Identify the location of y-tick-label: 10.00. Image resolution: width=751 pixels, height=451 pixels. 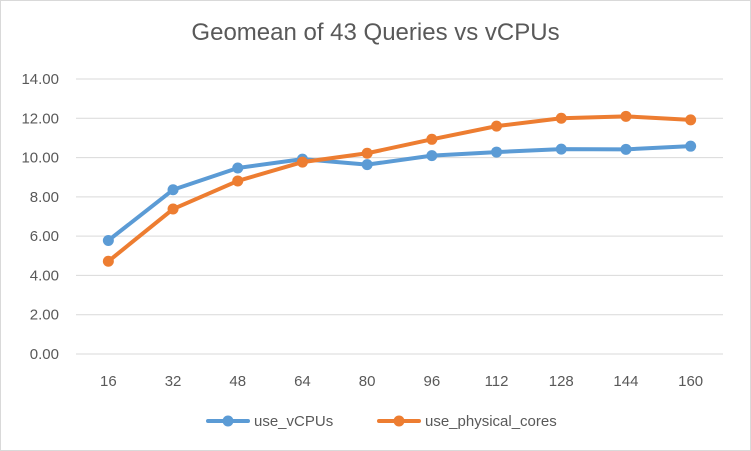
(40, 158).